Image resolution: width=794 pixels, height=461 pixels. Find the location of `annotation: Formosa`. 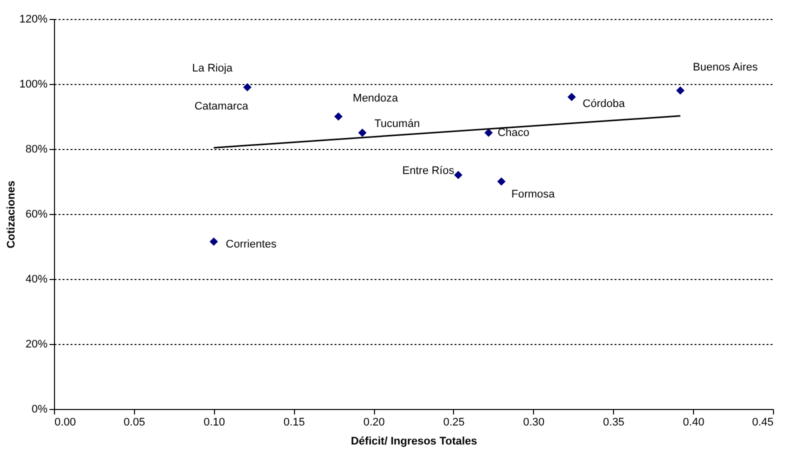

annotation: Formosa is located at coordinates (533, 194).